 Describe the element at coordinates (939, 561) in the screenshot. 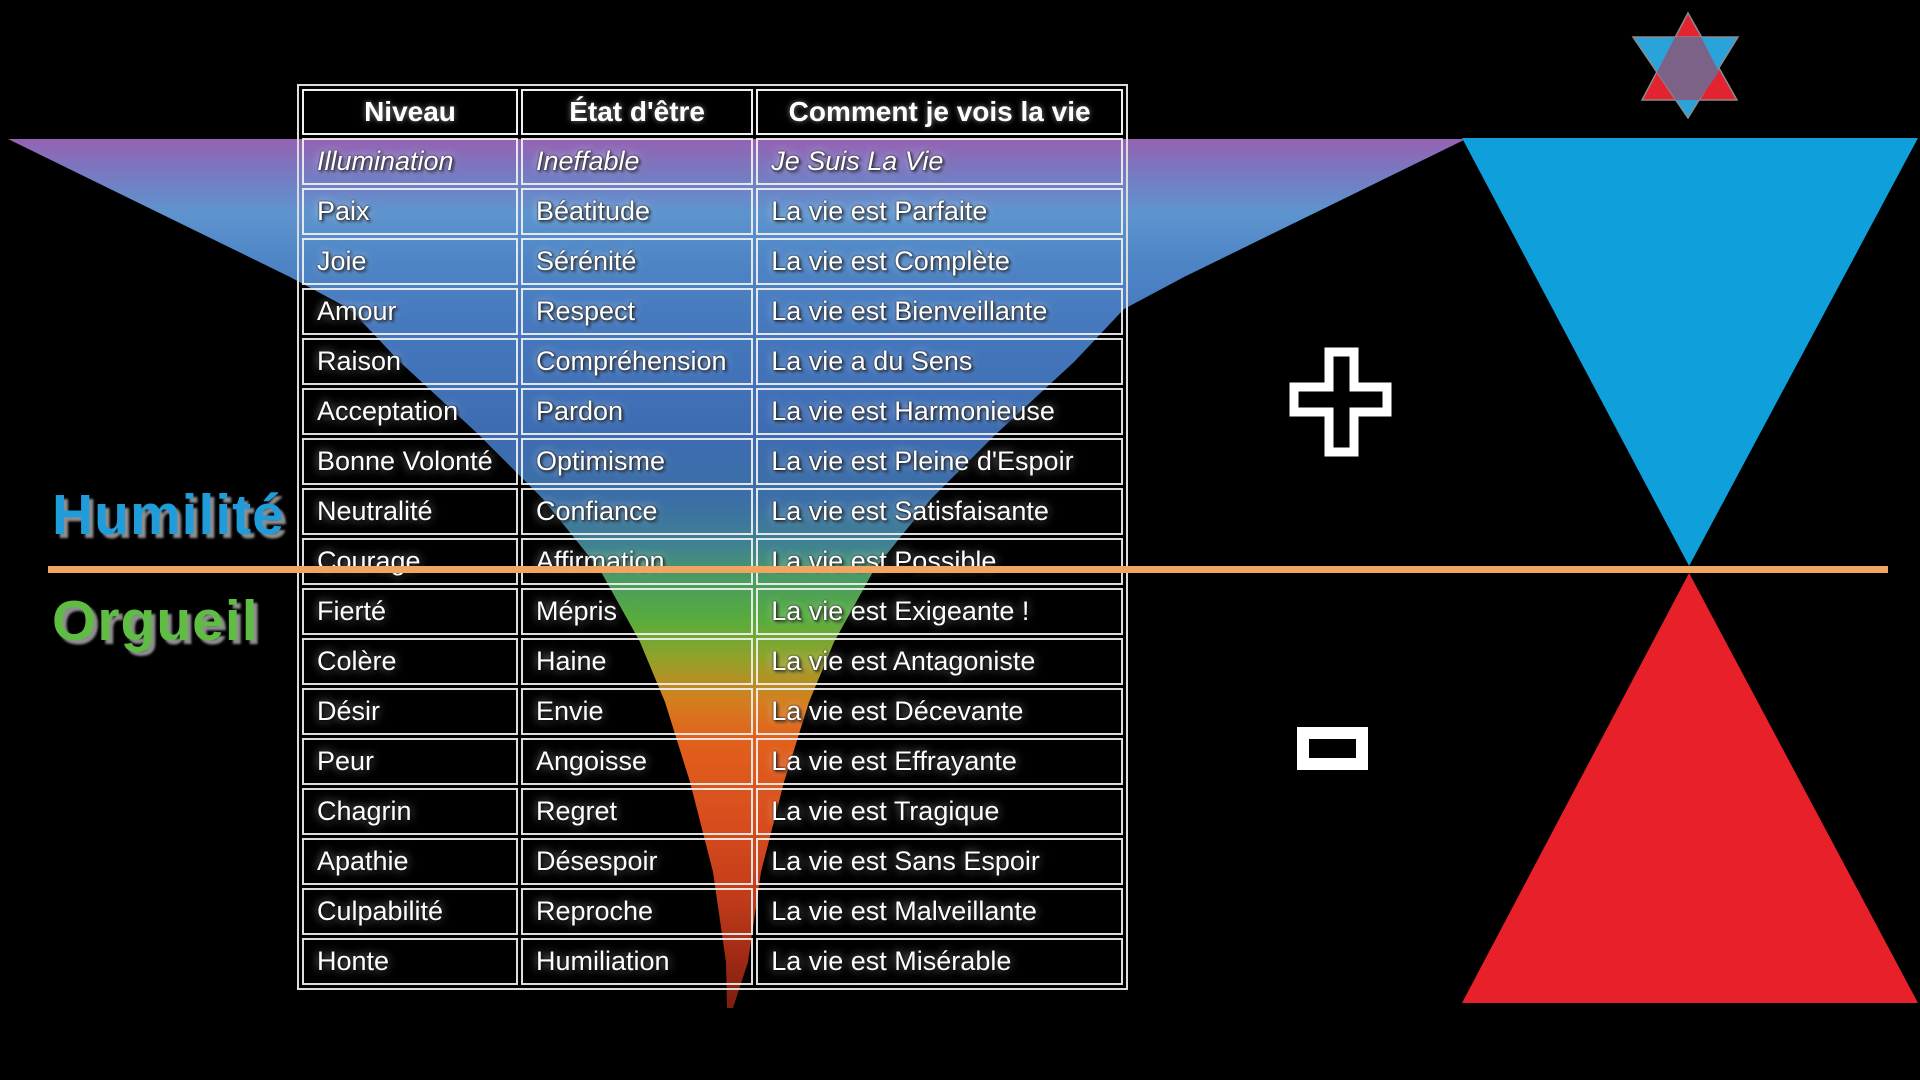

I see `cell-vie: La vie est Possible` at that location.